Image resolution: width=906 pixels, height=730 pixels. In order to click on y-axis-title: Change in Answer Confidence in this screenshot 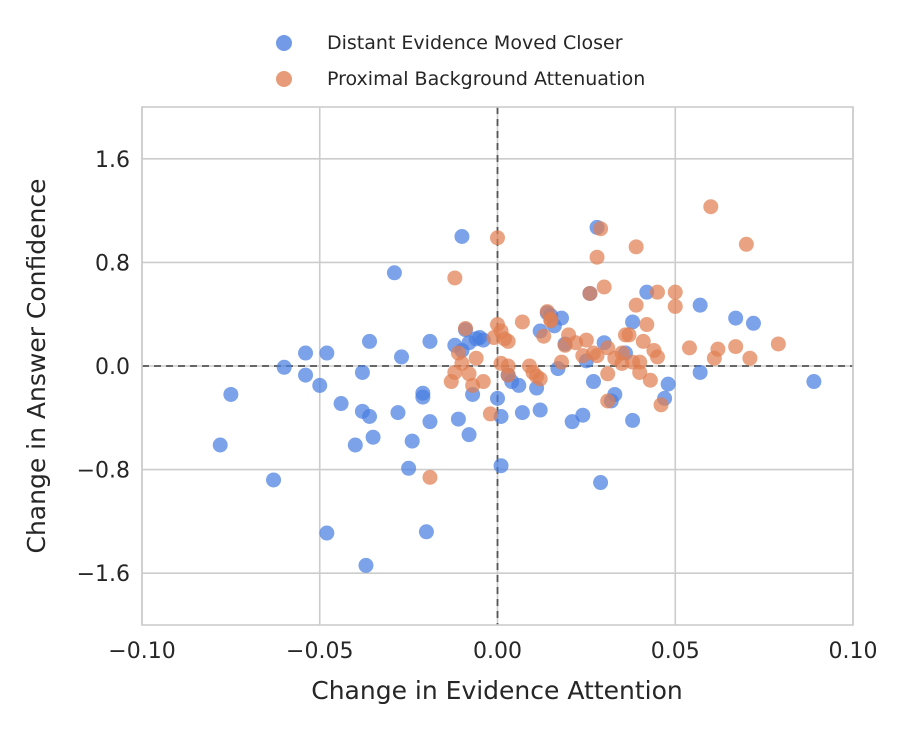, I will do `click(36, 366)`.